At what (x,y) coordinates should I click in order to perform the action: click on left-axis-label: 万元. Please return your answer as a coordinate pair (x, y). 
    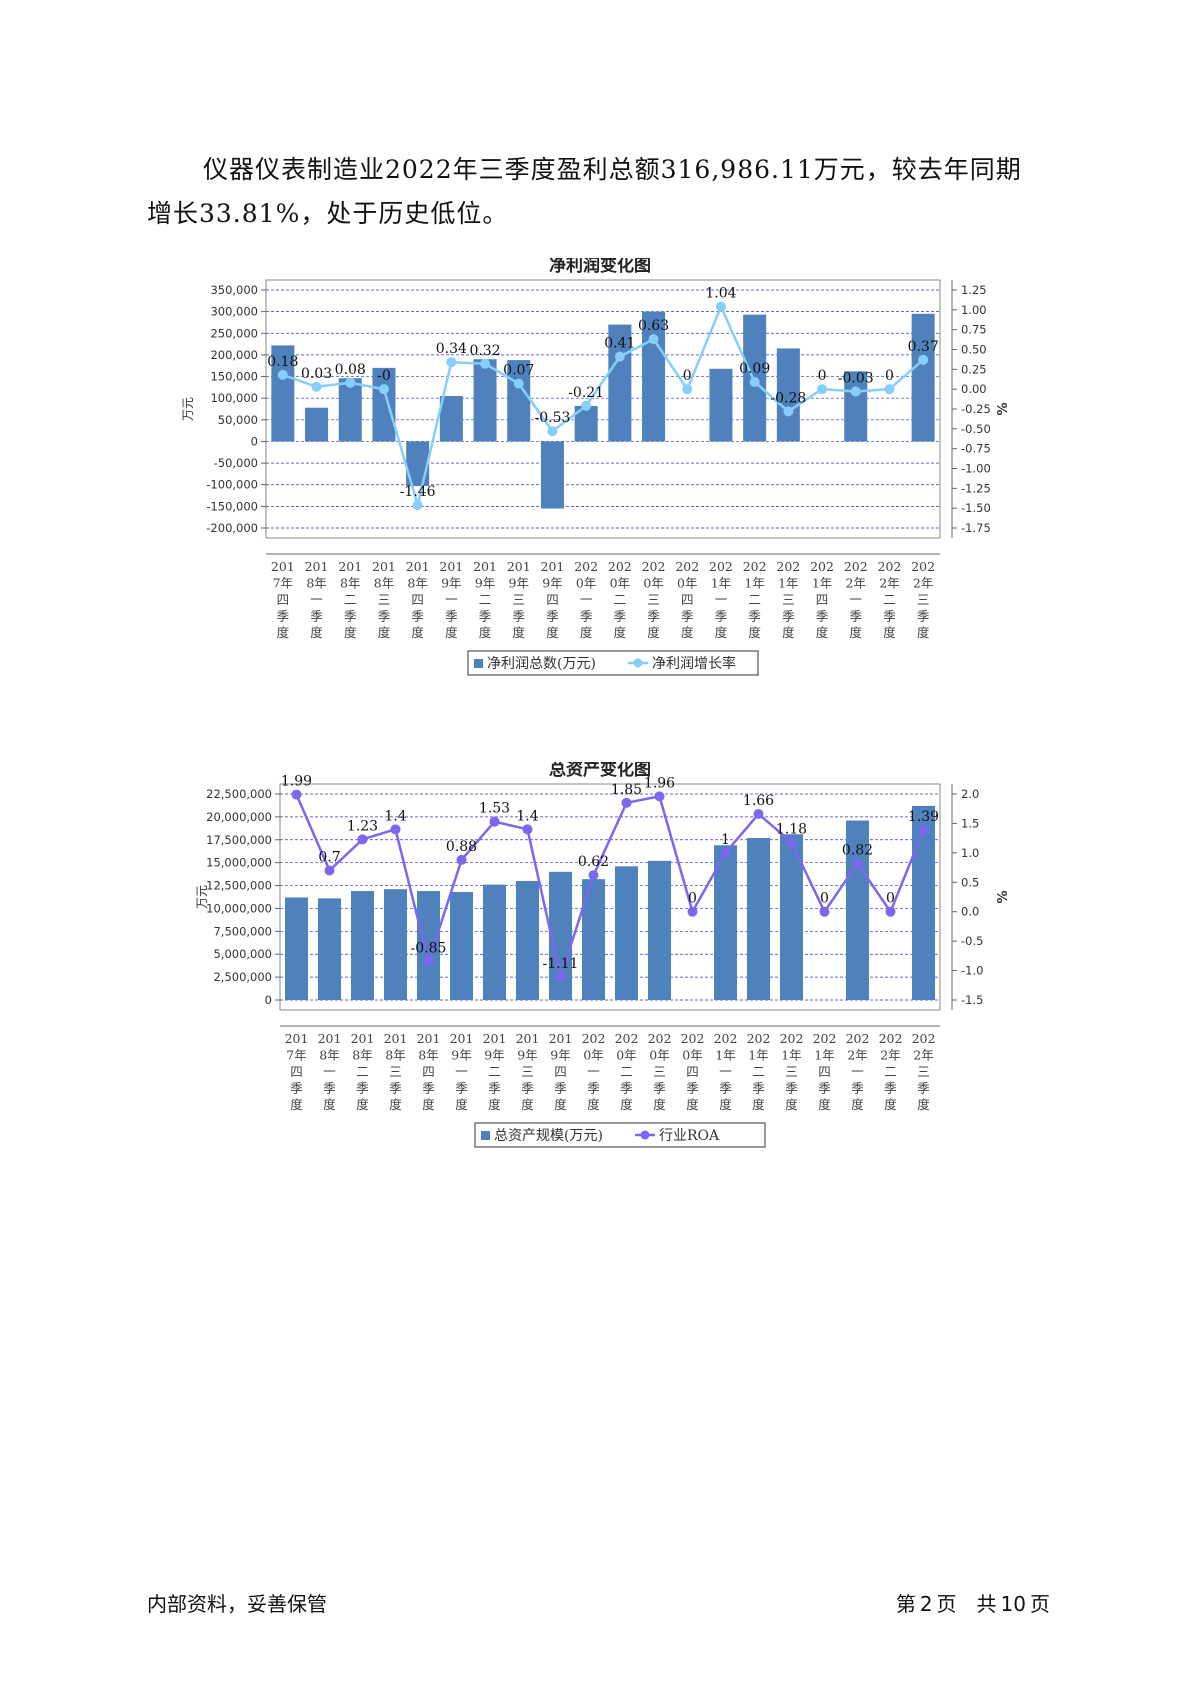
    Looking at the image, I should click on (202, 897).